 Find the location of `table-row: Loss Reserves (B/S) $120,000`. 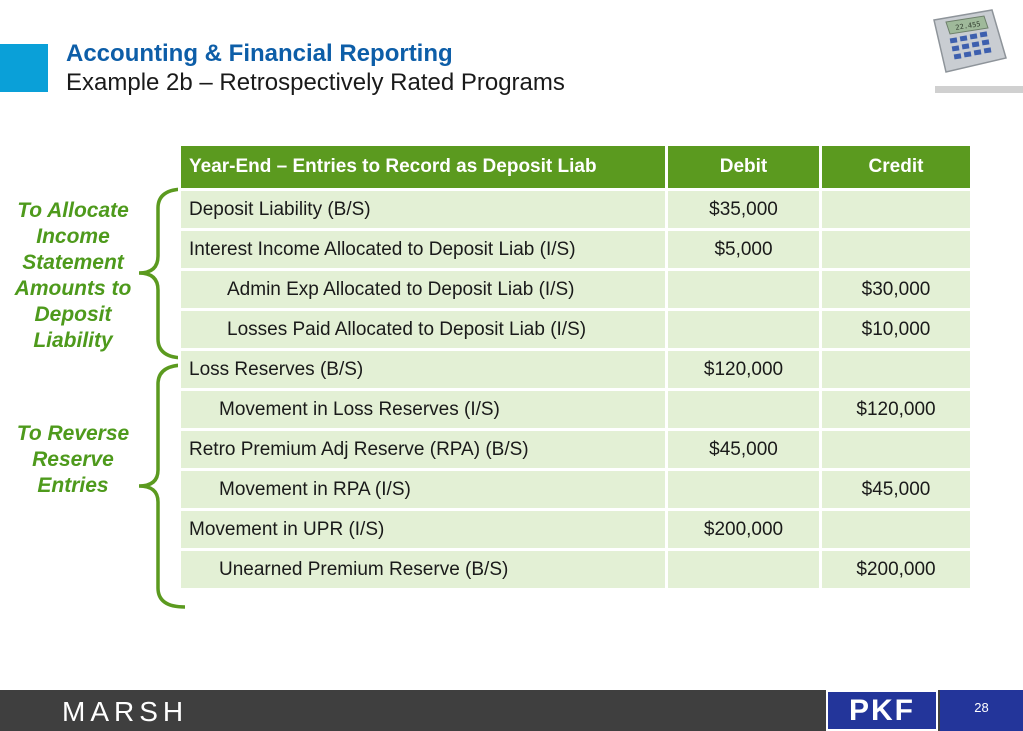

table-row: Loss Reserves (B/S) $120,000 is located at coordinates (575, 369).